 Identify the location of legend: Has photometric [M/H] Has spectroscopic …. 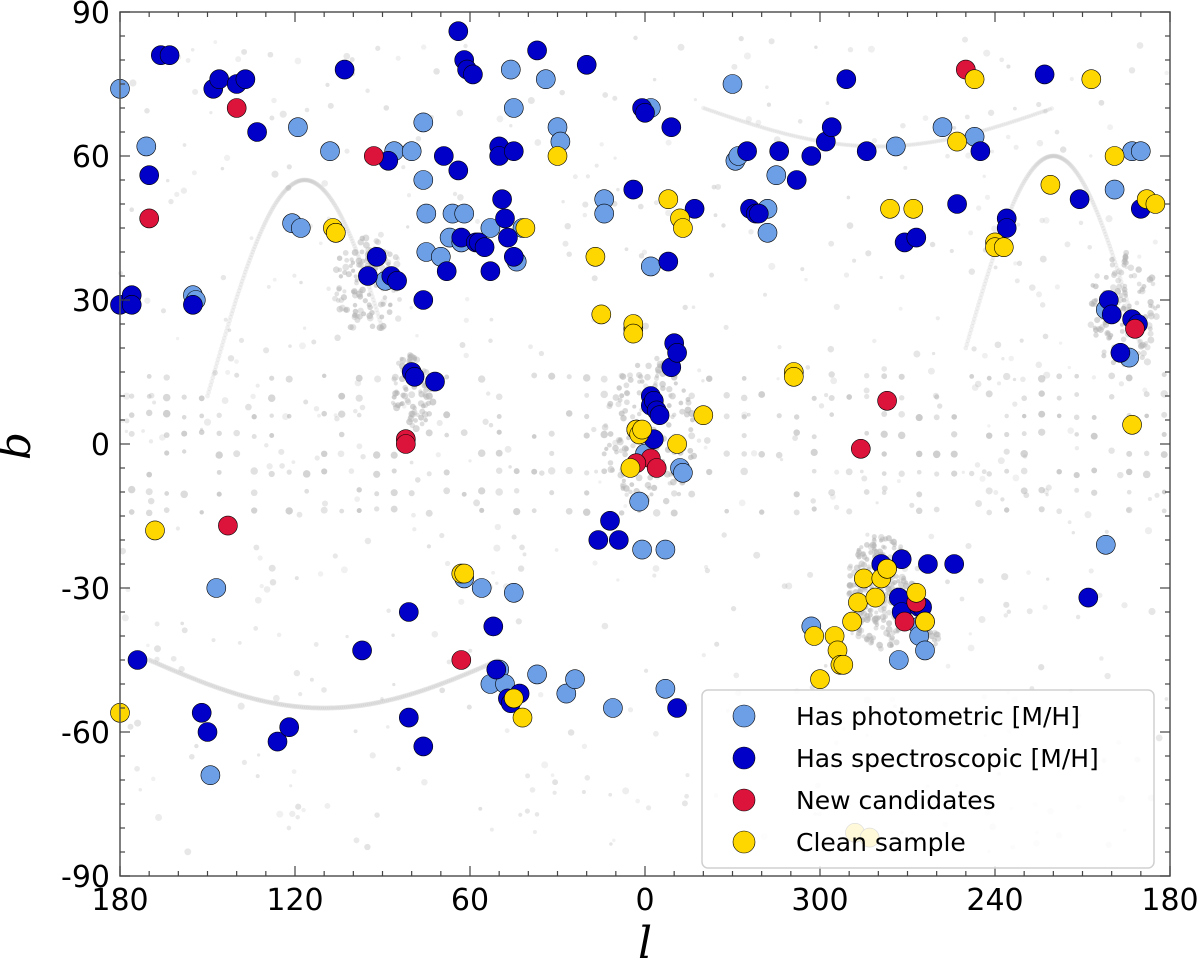
(928, 779).